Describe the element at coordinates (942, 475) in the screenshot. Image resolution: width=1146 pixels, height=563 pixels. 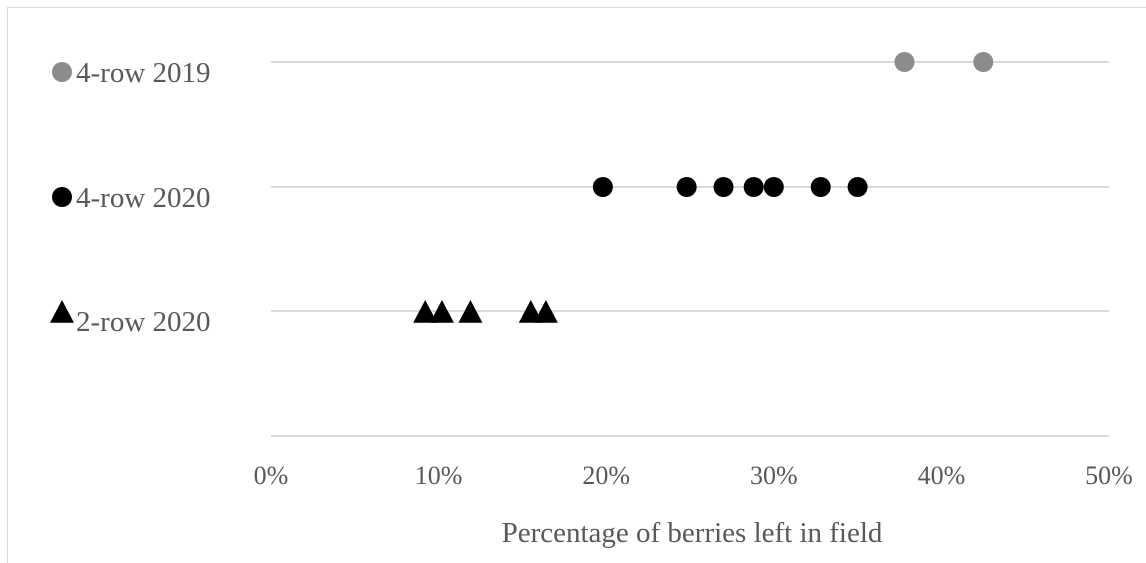
I see `x-tick-label: 40%` at that location.